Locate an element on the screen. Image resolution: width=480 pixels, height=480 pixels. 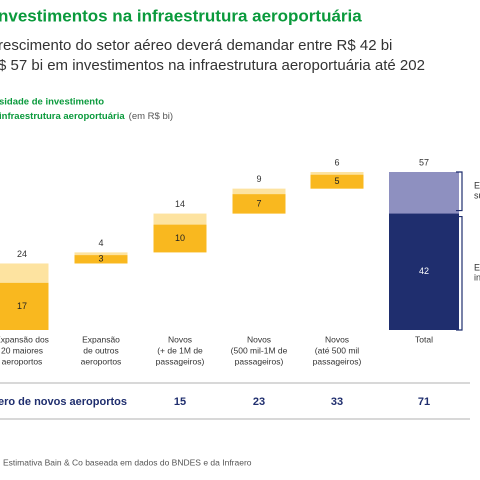
row-value: 71 is located at coordinates (424, 402).